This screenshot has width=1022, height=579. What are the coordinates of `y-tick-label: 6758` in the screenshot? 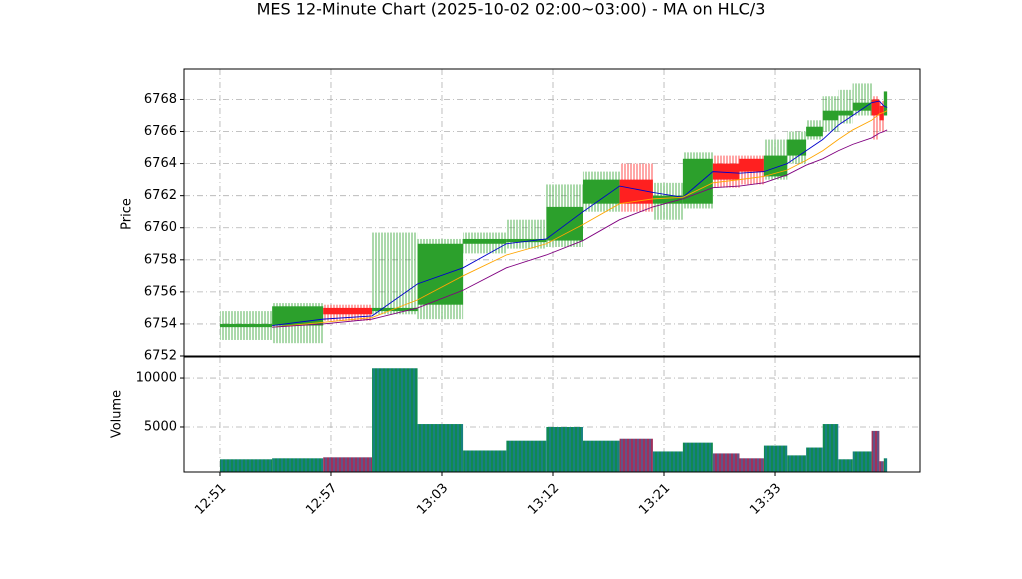 It's located at (160, 259).